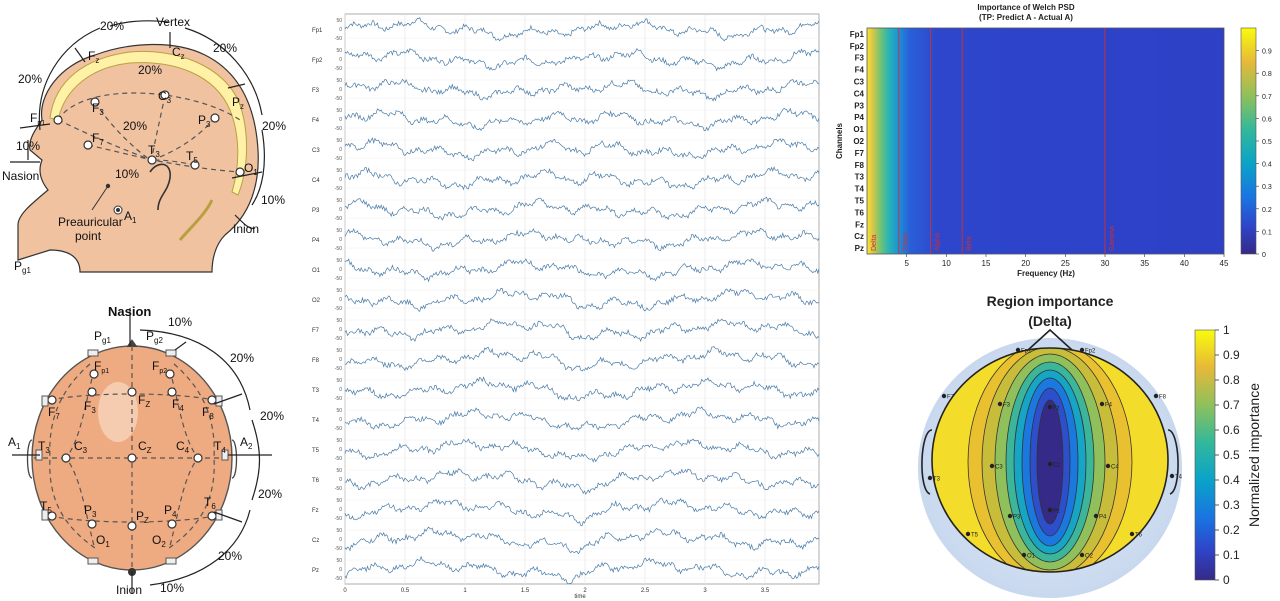 The height and width of the screenshot is (601, 1280). Describe the element at coordinates (859, 93) in the screenshot. I see `heatmap-channel-label: C4` at that location.